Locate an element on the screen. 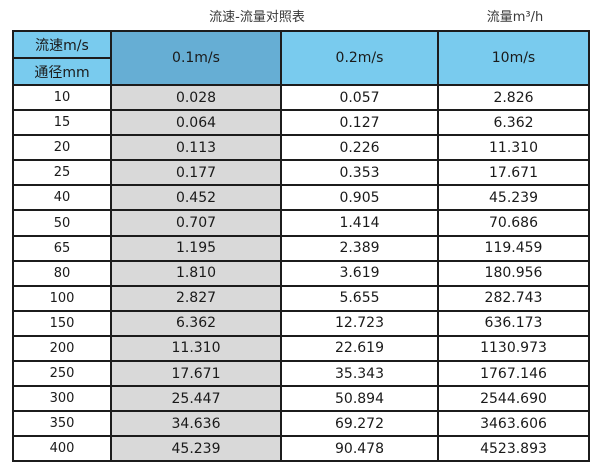 The width and height of the screenshot is (600, 466). header-row-velocity: 流速m/s 0.1m/s 0.2m/s 10m/s is located at coordinates (301, 58).